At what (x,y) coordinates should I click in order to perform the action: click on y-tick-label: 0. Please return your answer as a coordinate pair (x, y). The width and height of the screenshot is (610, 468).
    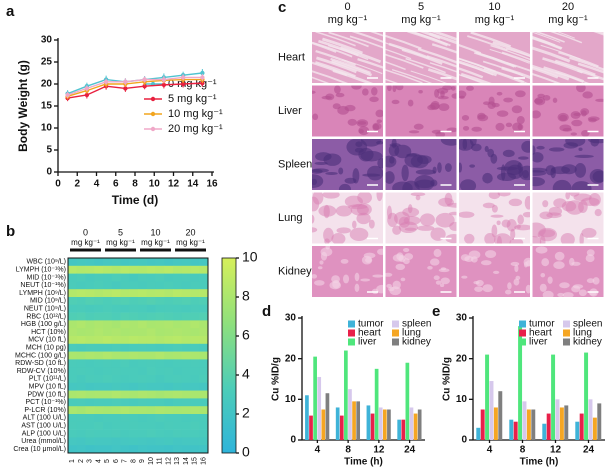
    Looking at the image, I should click on (464, 440).